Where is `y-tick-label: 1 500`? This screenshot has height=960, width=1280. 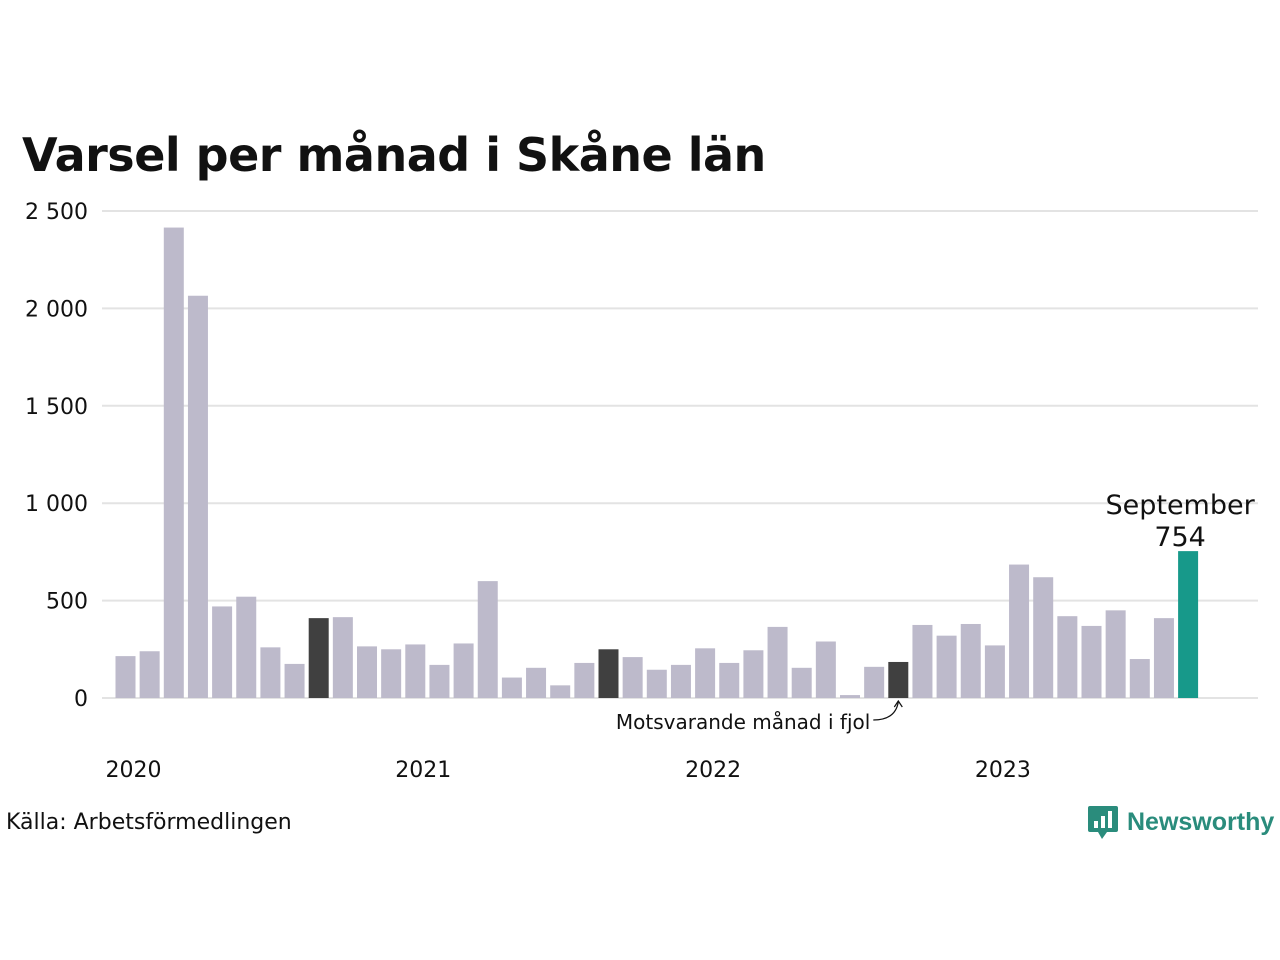
y-tick-label: 1 500 is located at coordinates (56, 407).